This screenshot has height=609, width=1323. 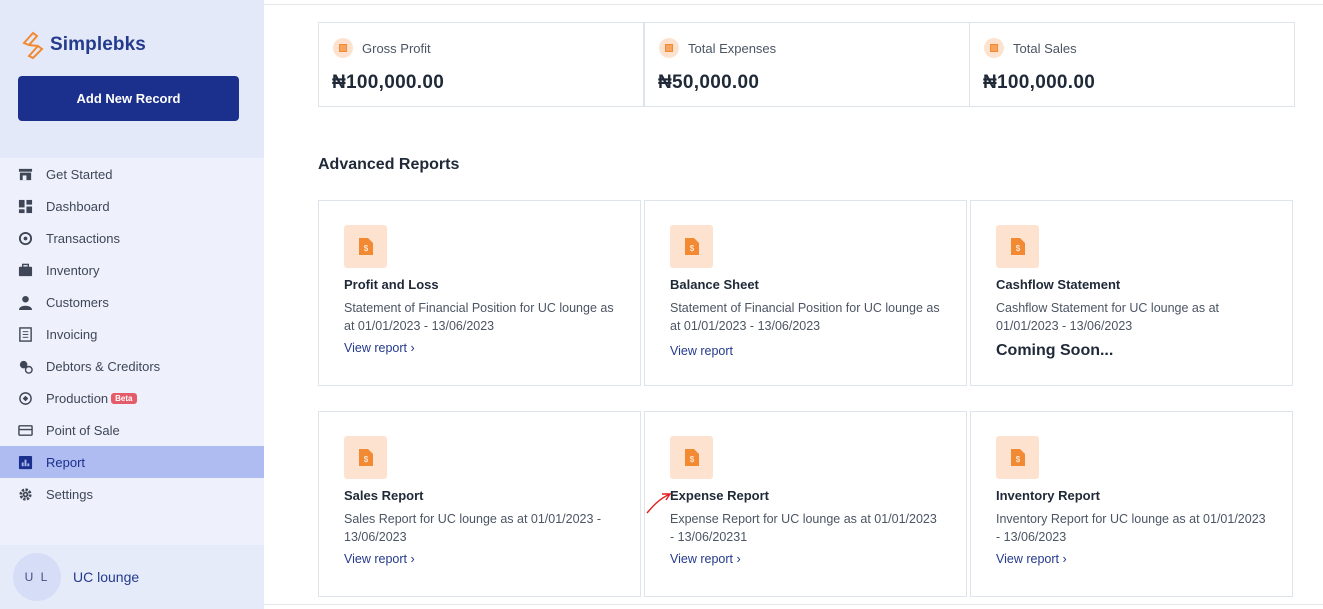 I want to click on sidebar-item-transactions: Transactions, so click(x=132, y=238).